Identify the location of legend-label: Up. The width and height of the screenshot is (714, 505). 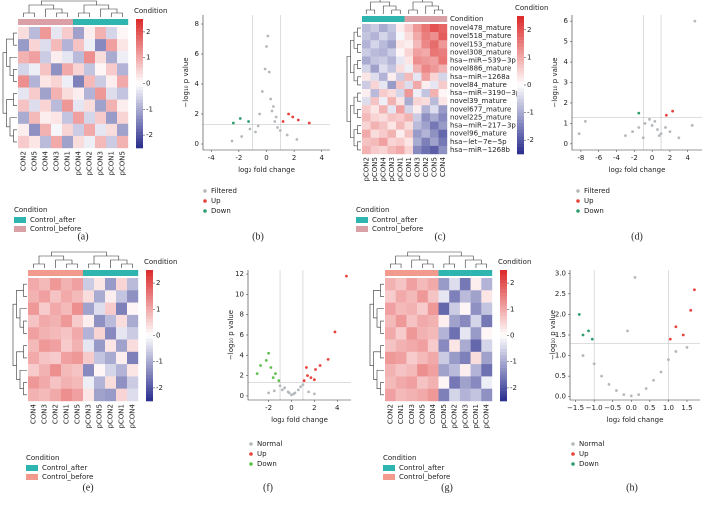
(584, 454).